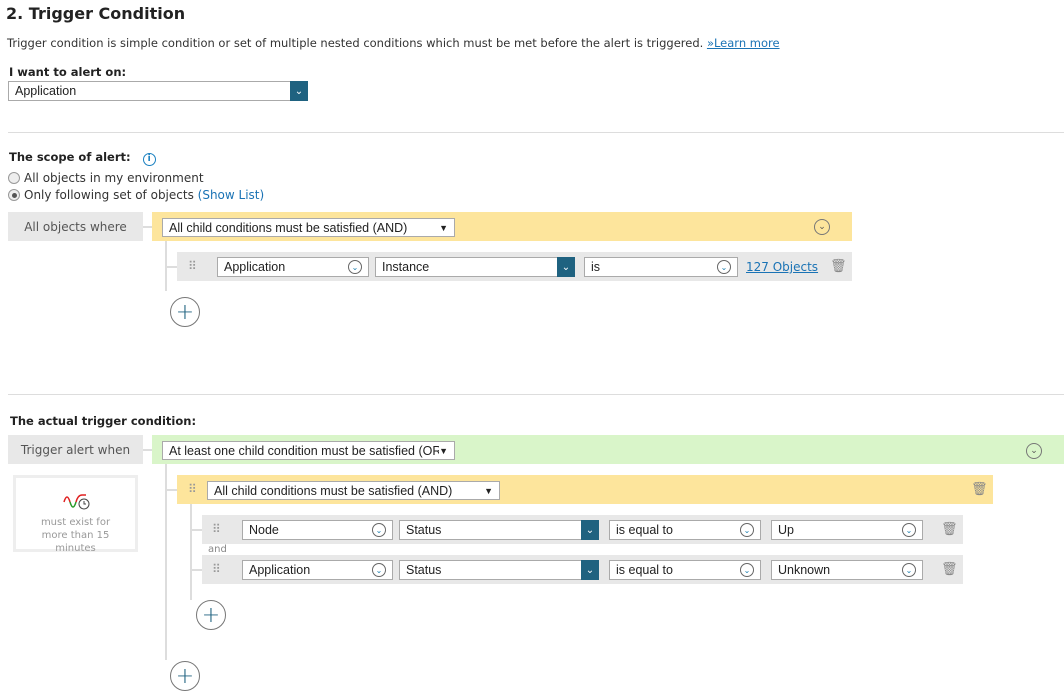  I want to click on object-value: Node, so click(264, 530).